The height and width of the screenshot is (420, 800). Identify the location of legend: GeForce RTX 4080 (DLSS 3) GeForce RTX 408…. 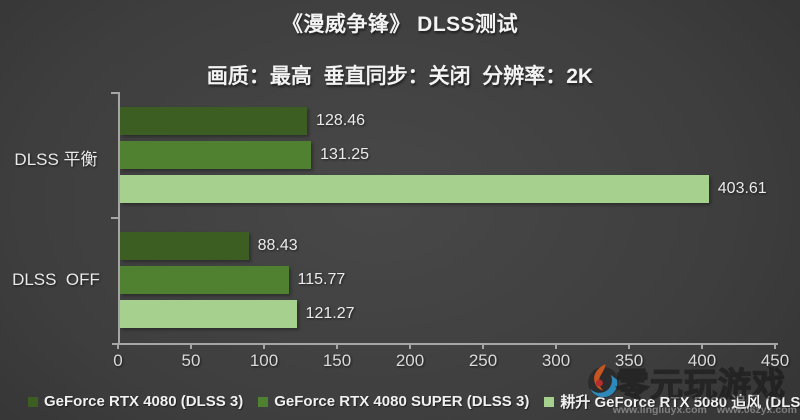
(414, 401).